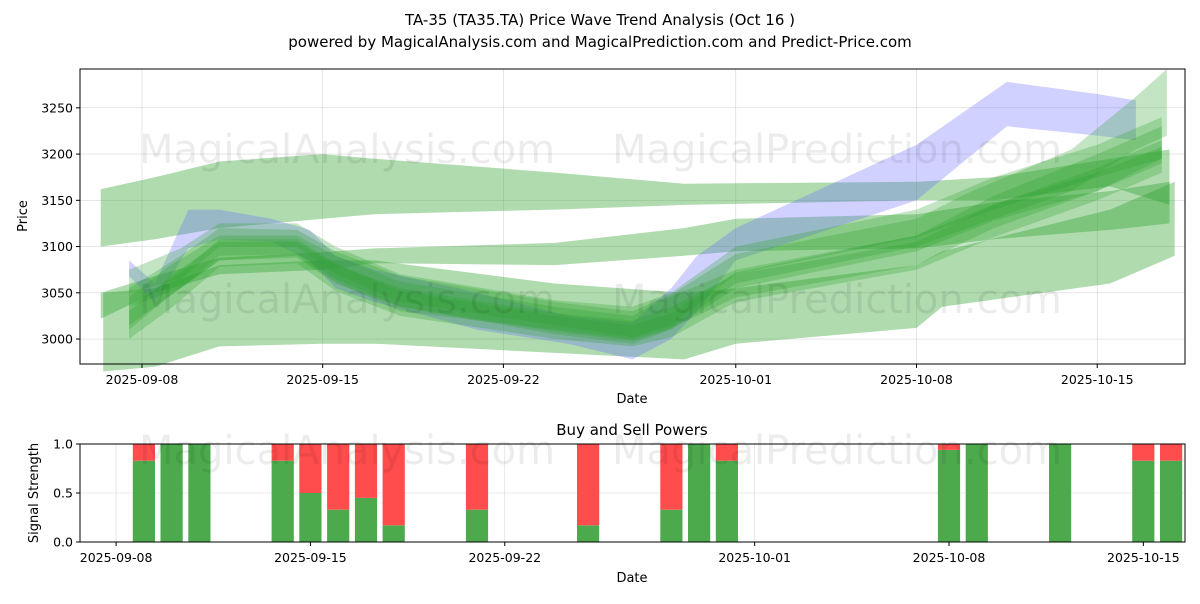  I want to click on bars-title: Buy and Sell Powers, so click(632, 430).